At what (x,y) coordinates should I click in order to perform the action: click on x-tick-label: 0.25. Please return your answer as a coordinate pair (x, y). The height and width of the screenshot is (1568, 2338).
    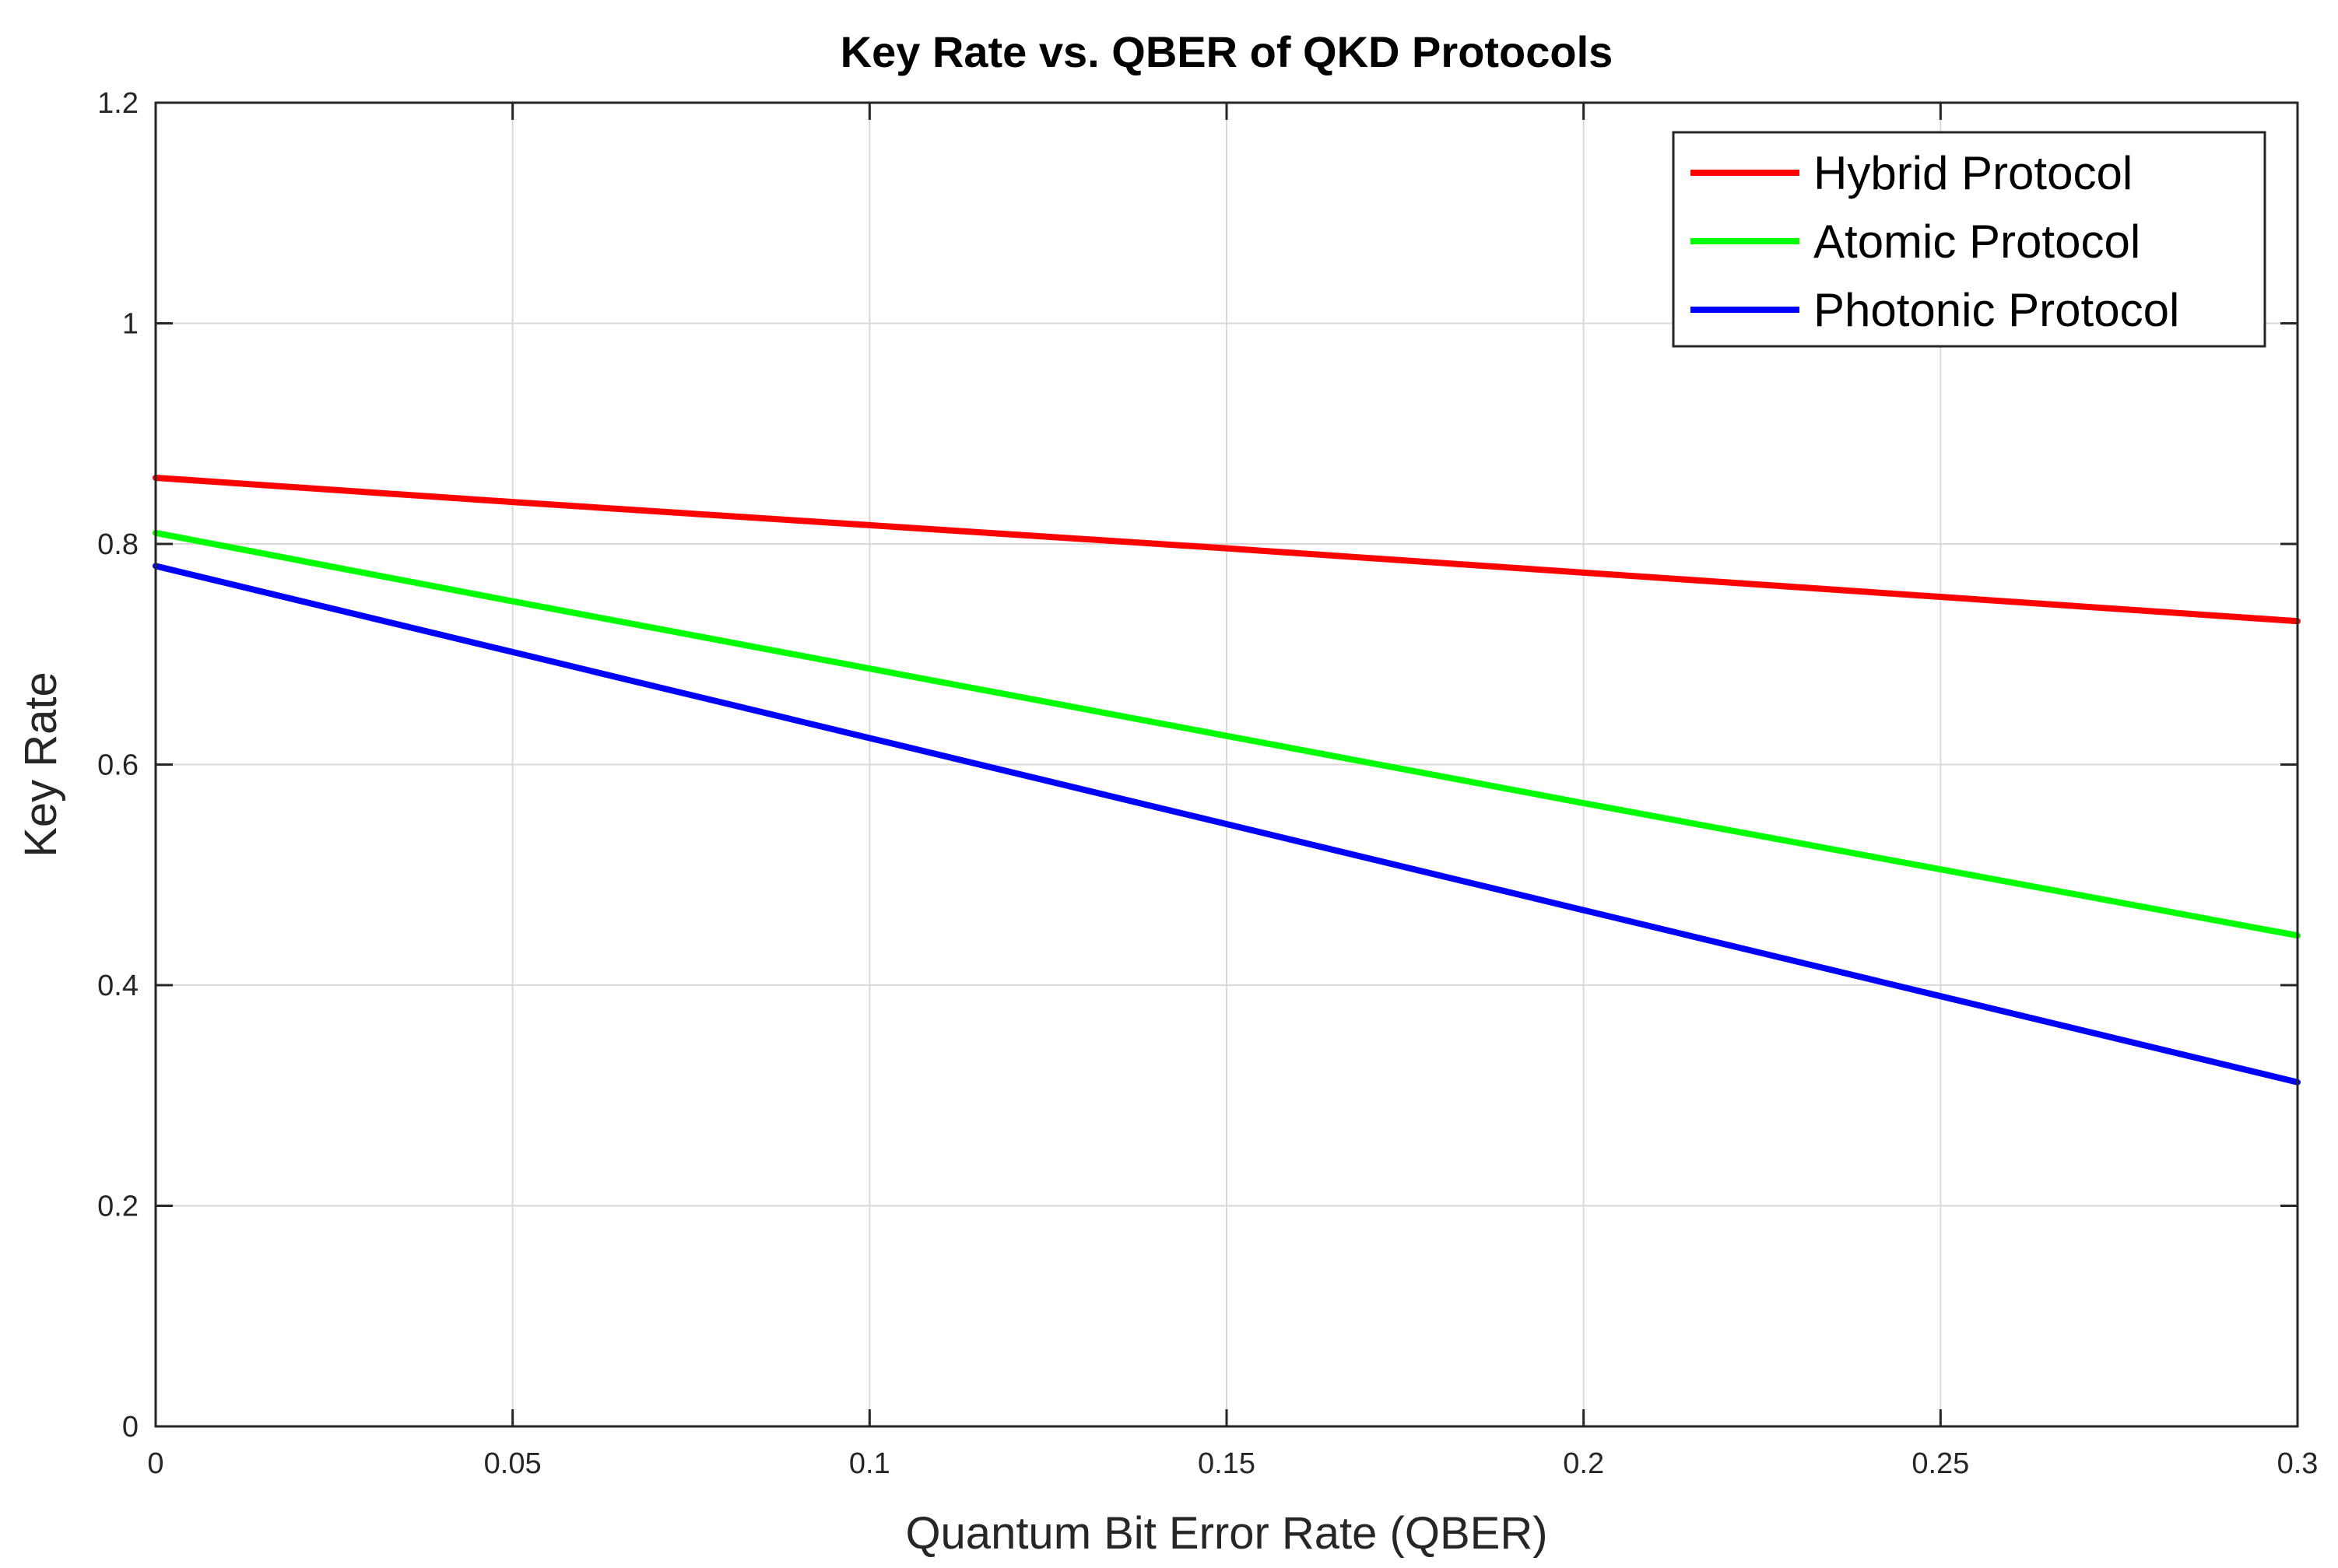
    Looking at the image, I should click on (1940, 1463).